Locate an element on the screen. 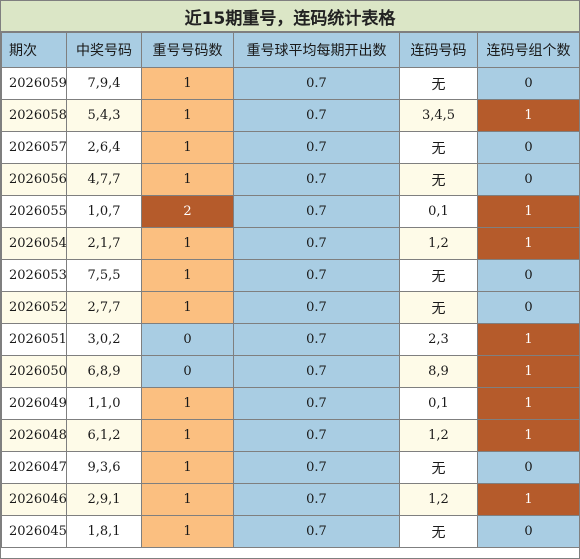  winning-numbers-cell: 7,9,4 is located at coordinates (104, 83).